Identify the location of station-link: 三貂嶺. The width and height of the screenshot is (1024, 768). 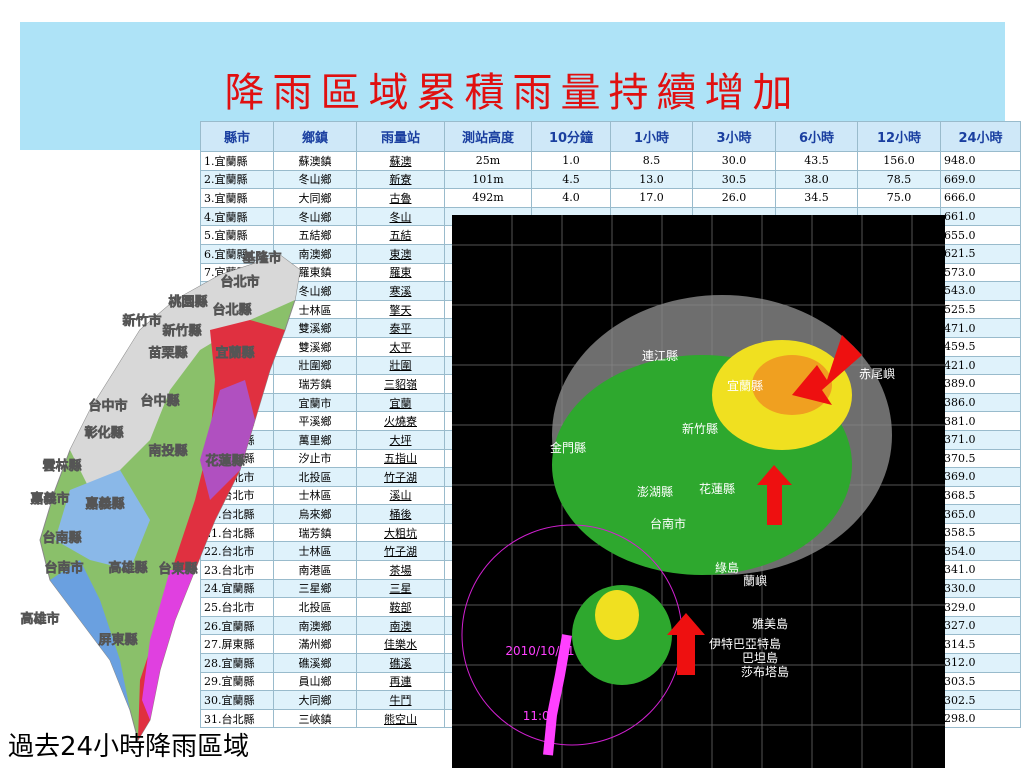
(400, 384).